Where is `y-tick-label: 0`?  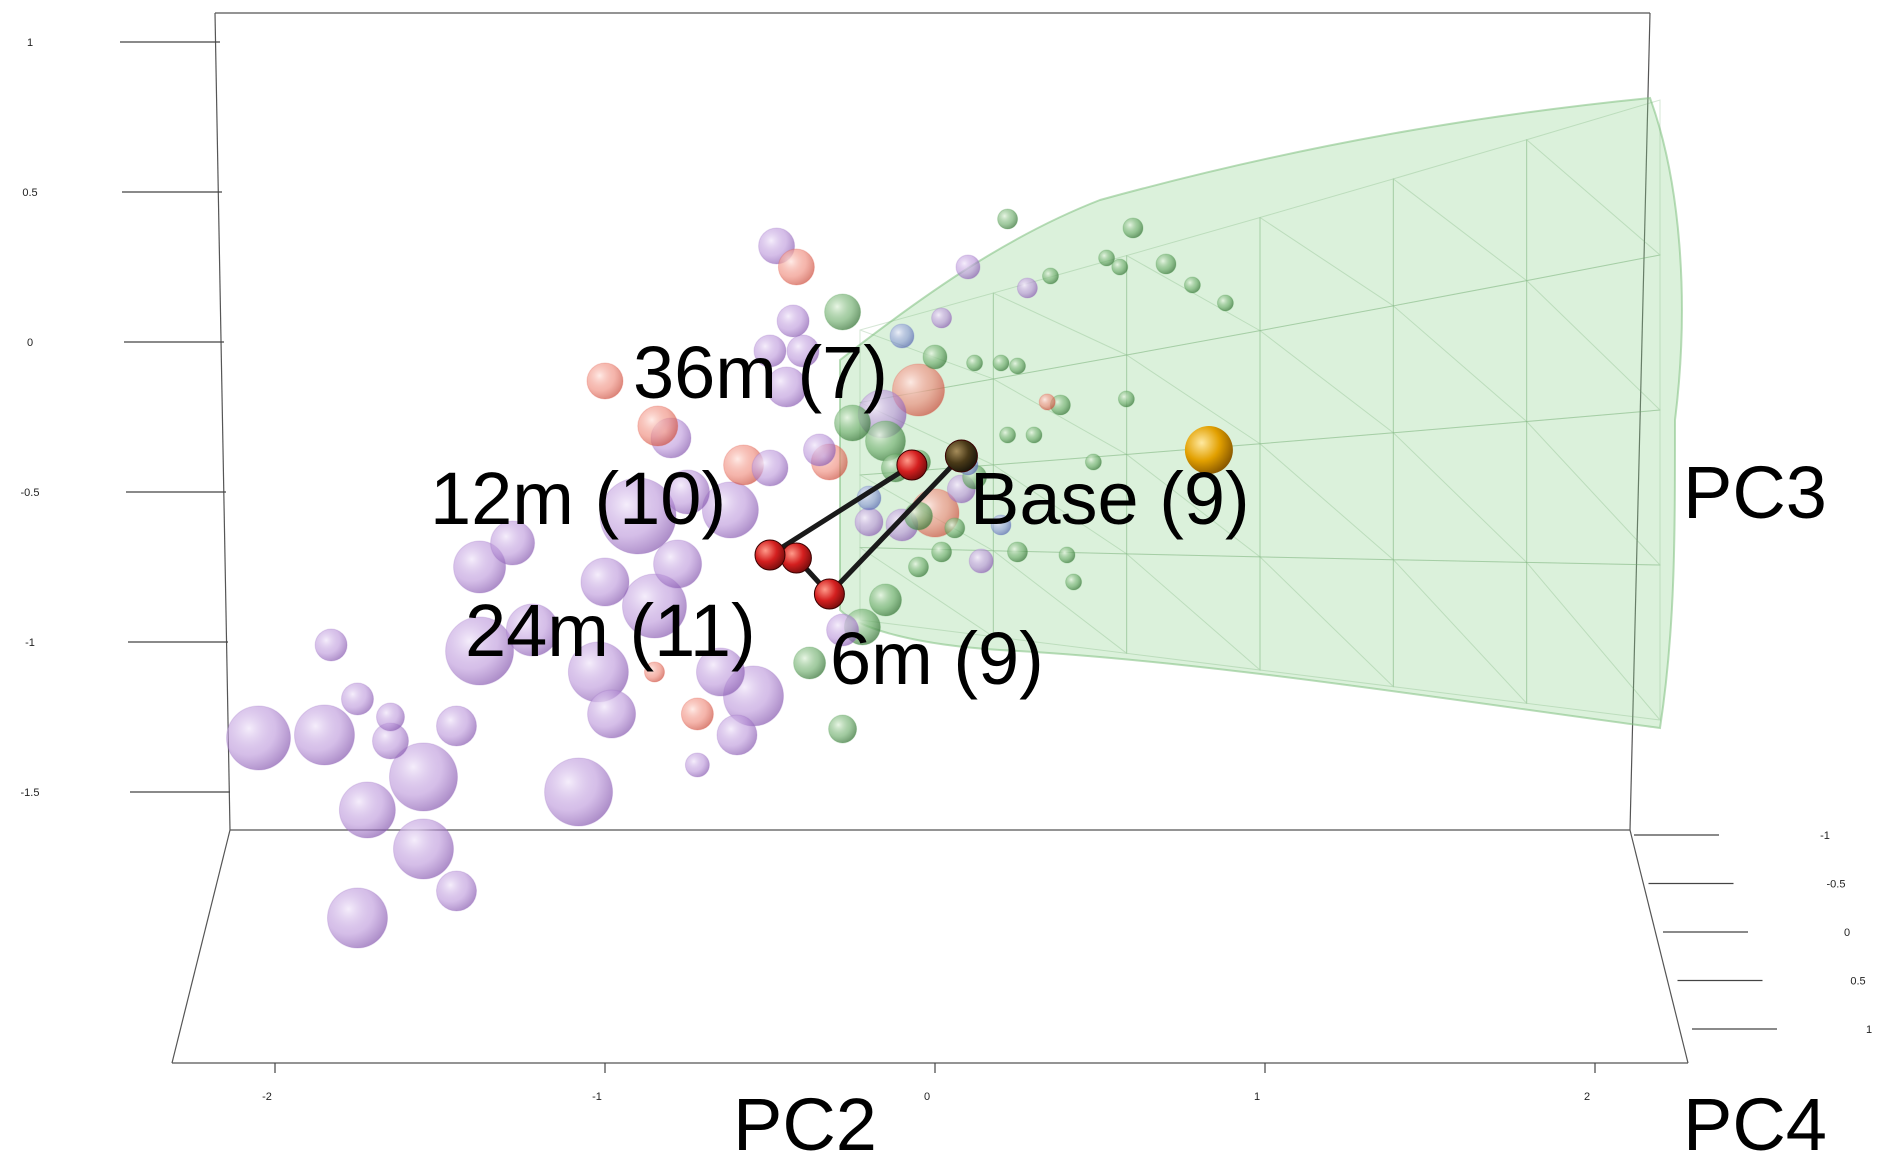 y-tick-label: 0 is located at coordinates (30, 343).